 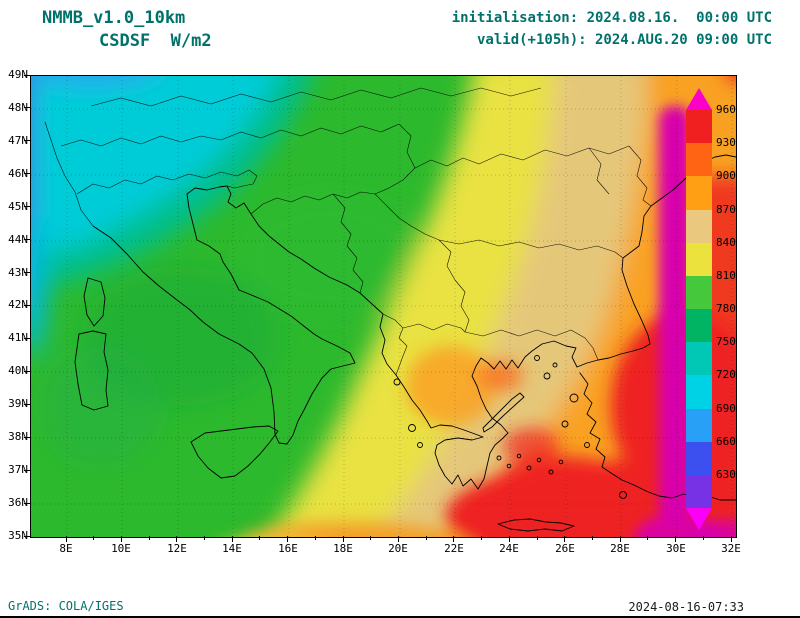 I want to click on colorbar-label: 960, so click(x=726, y=109).